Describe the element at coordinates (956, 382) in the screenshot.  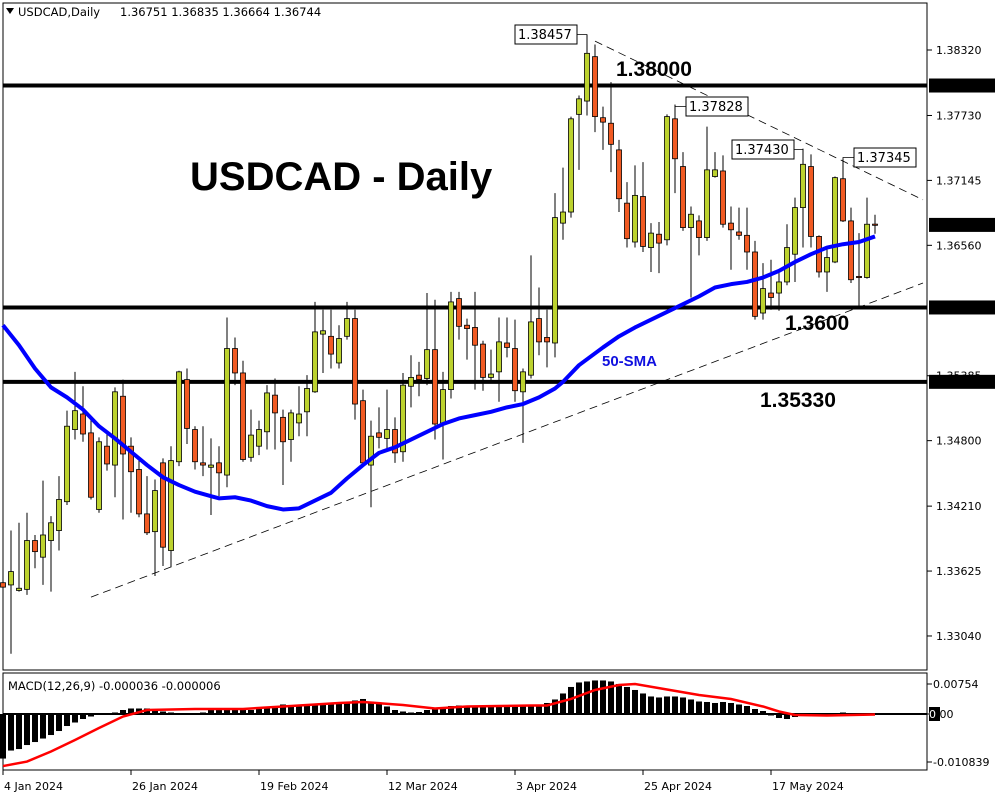
I see `price-highlight-label: 1.35330` at that location.